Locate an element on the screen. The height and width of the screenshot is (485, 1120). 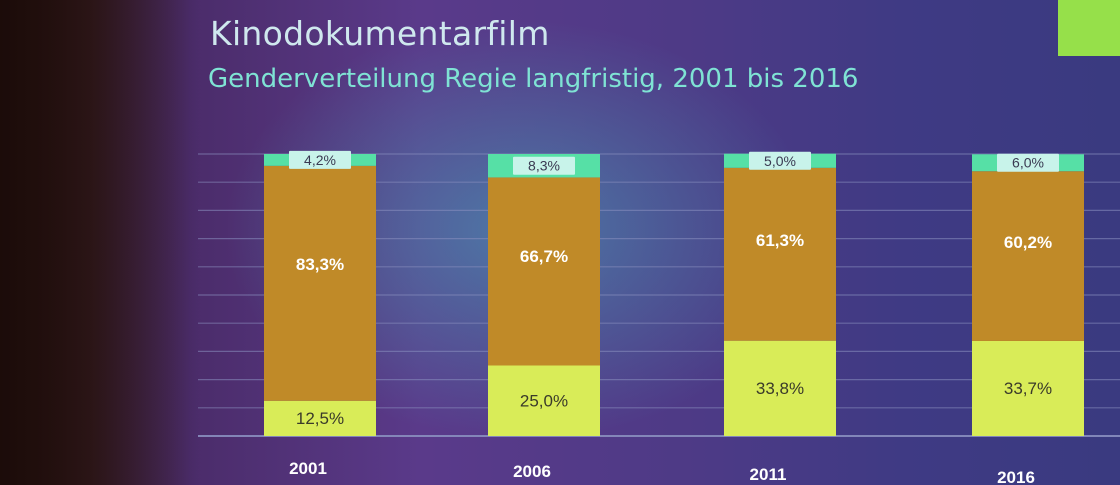
data-label-bottom: 33,8% is located at coordinates (780, 388).